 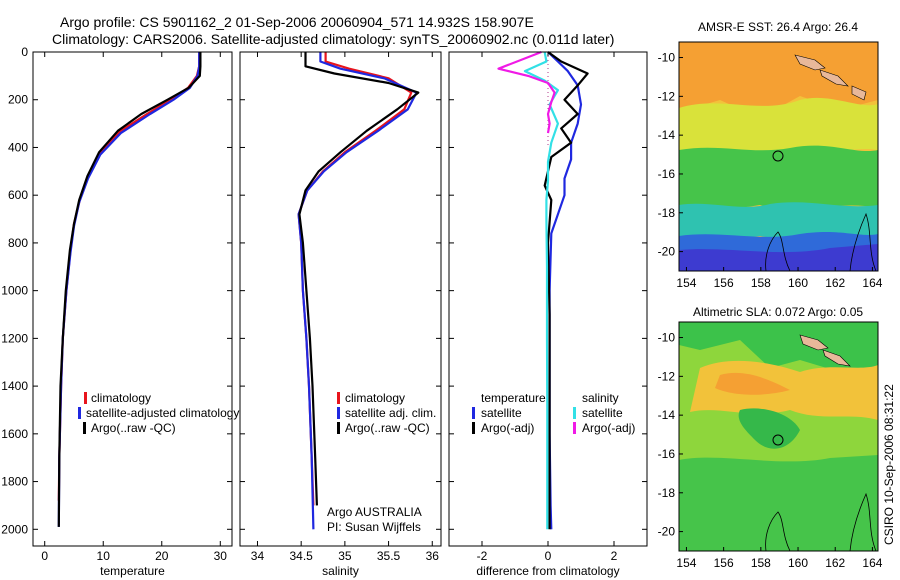 I want to click on x-tick-label: 30, so click(x=221, y=556).